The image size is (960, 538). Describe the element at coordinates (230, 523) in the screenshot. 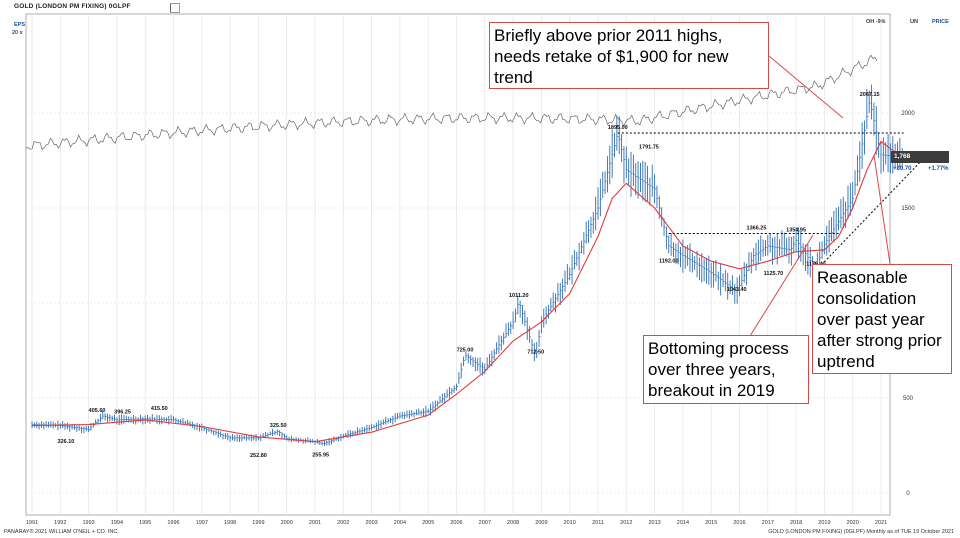

I see `x-tick-label: 1998` at that location.